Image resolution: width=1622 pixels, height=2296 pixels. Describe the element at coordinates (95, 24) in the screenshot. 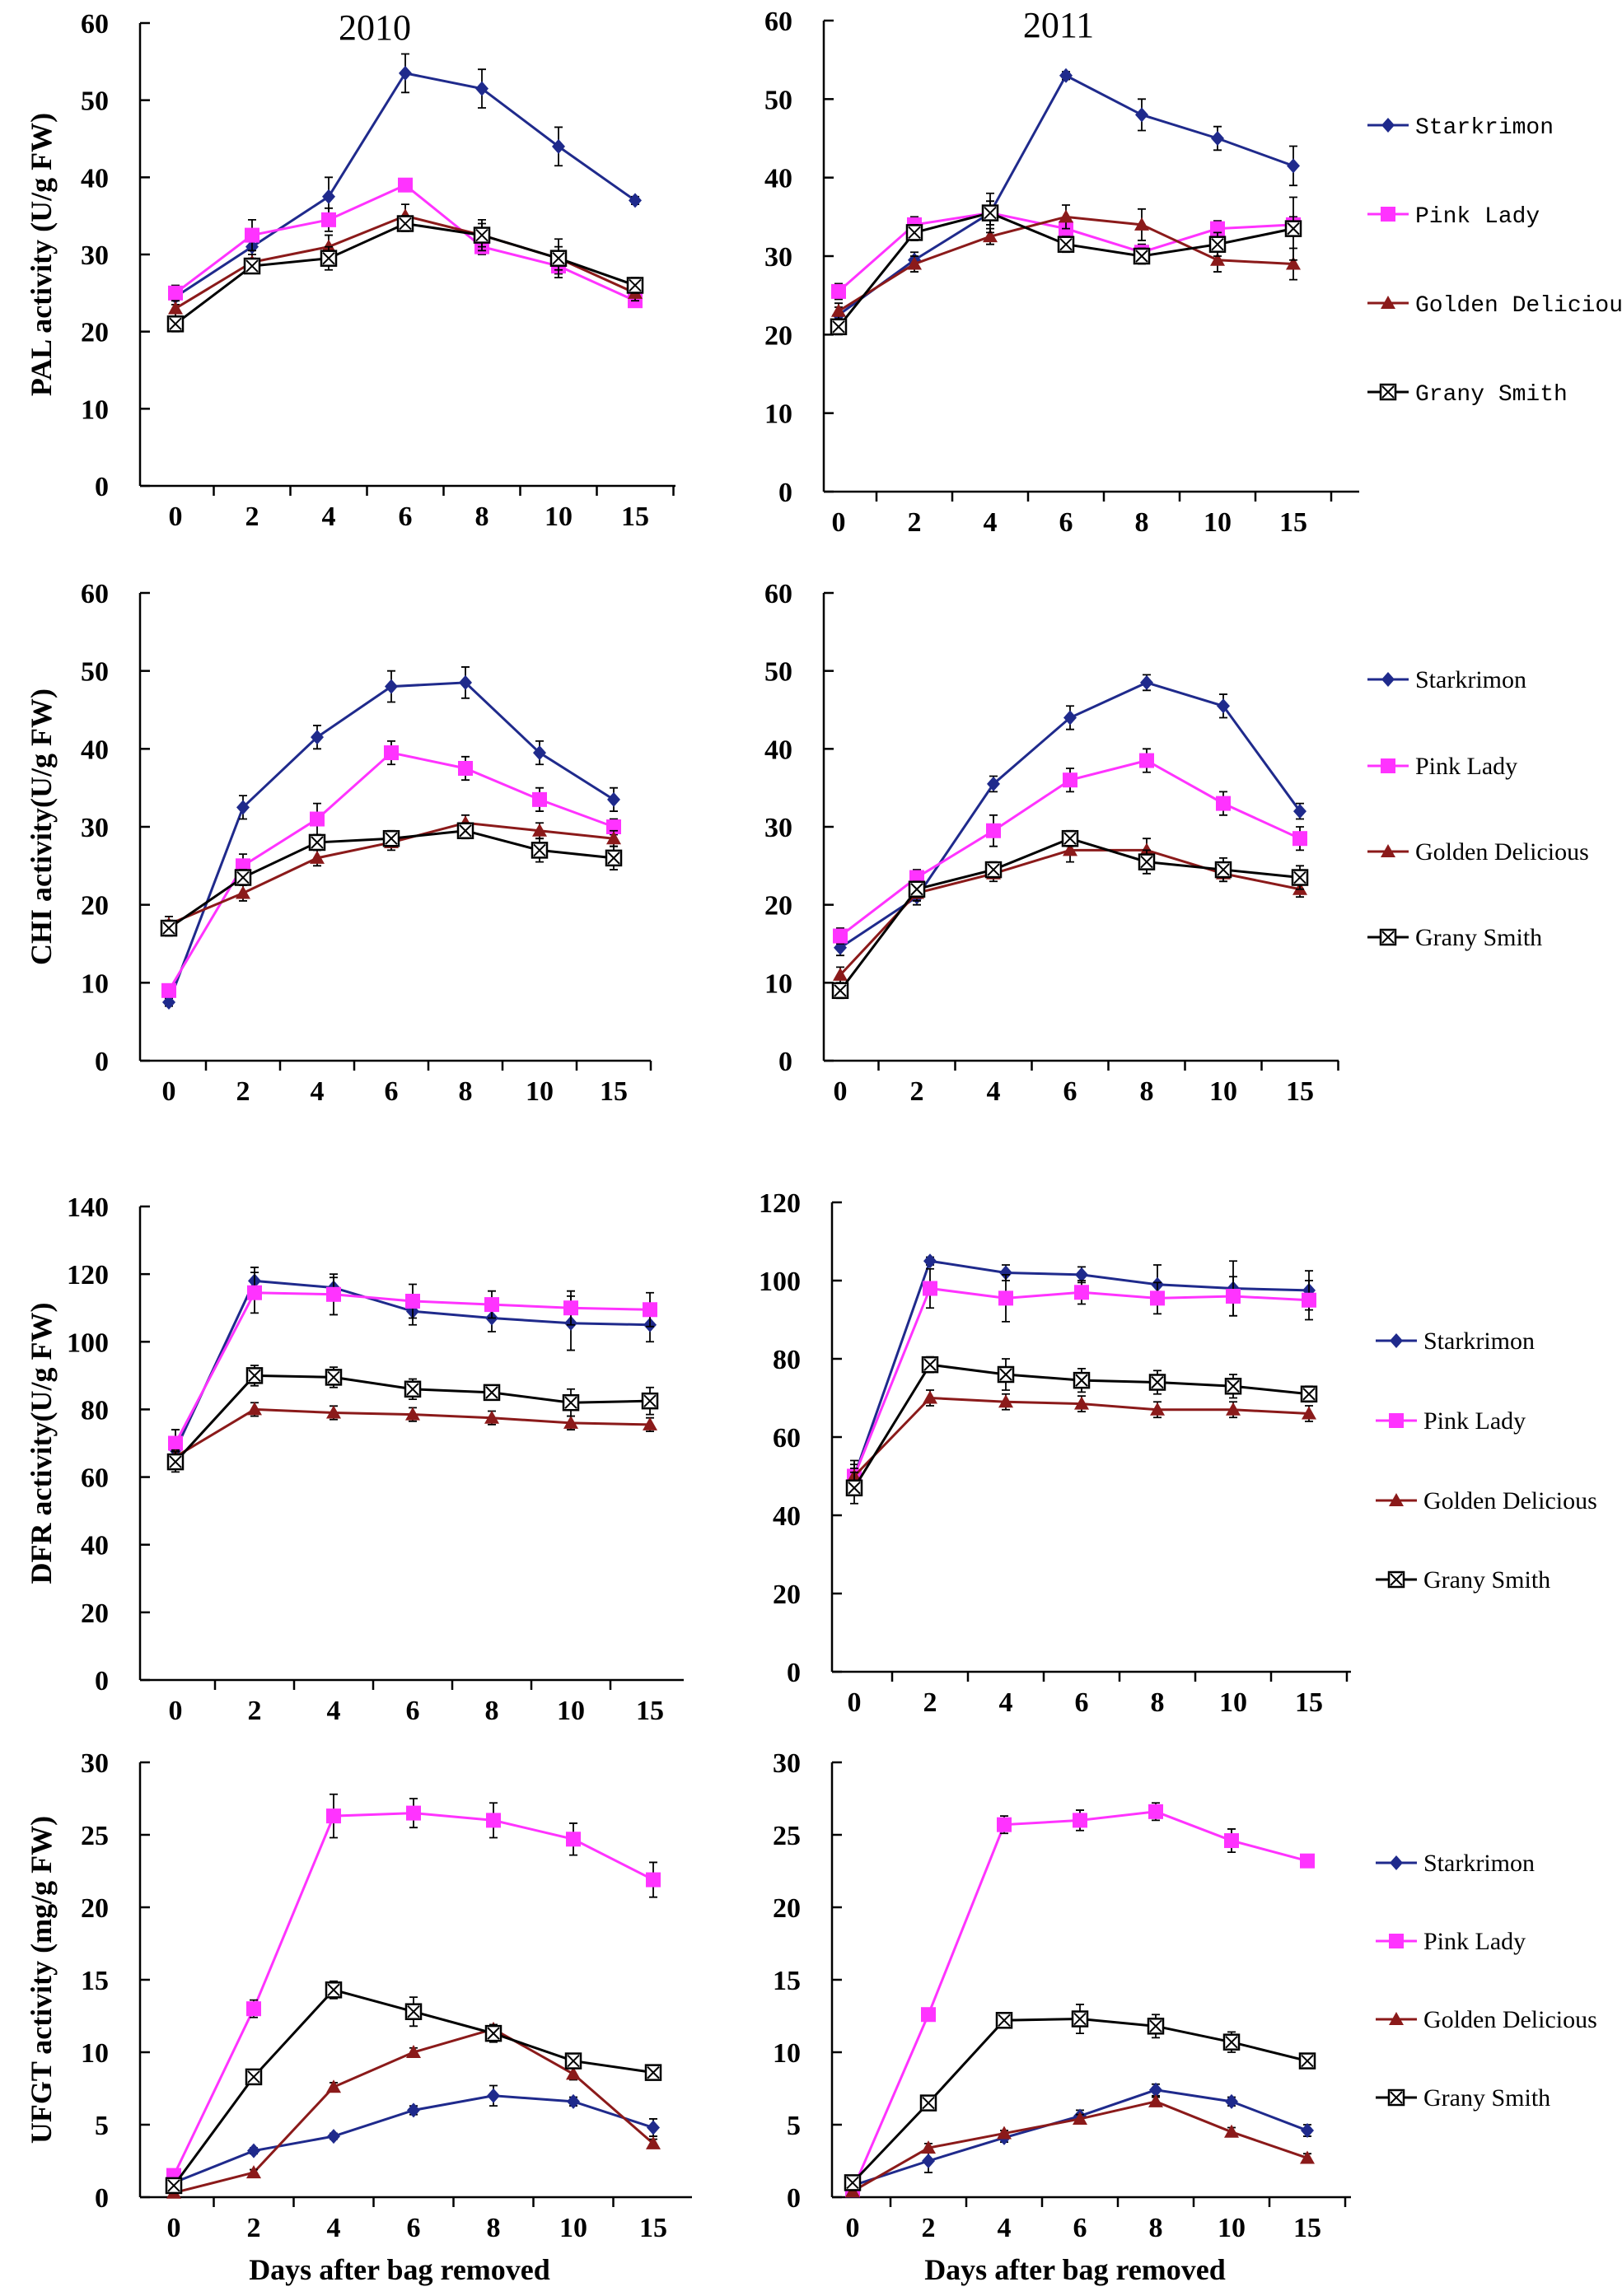

I see `y-tick-label: 60` at that location.